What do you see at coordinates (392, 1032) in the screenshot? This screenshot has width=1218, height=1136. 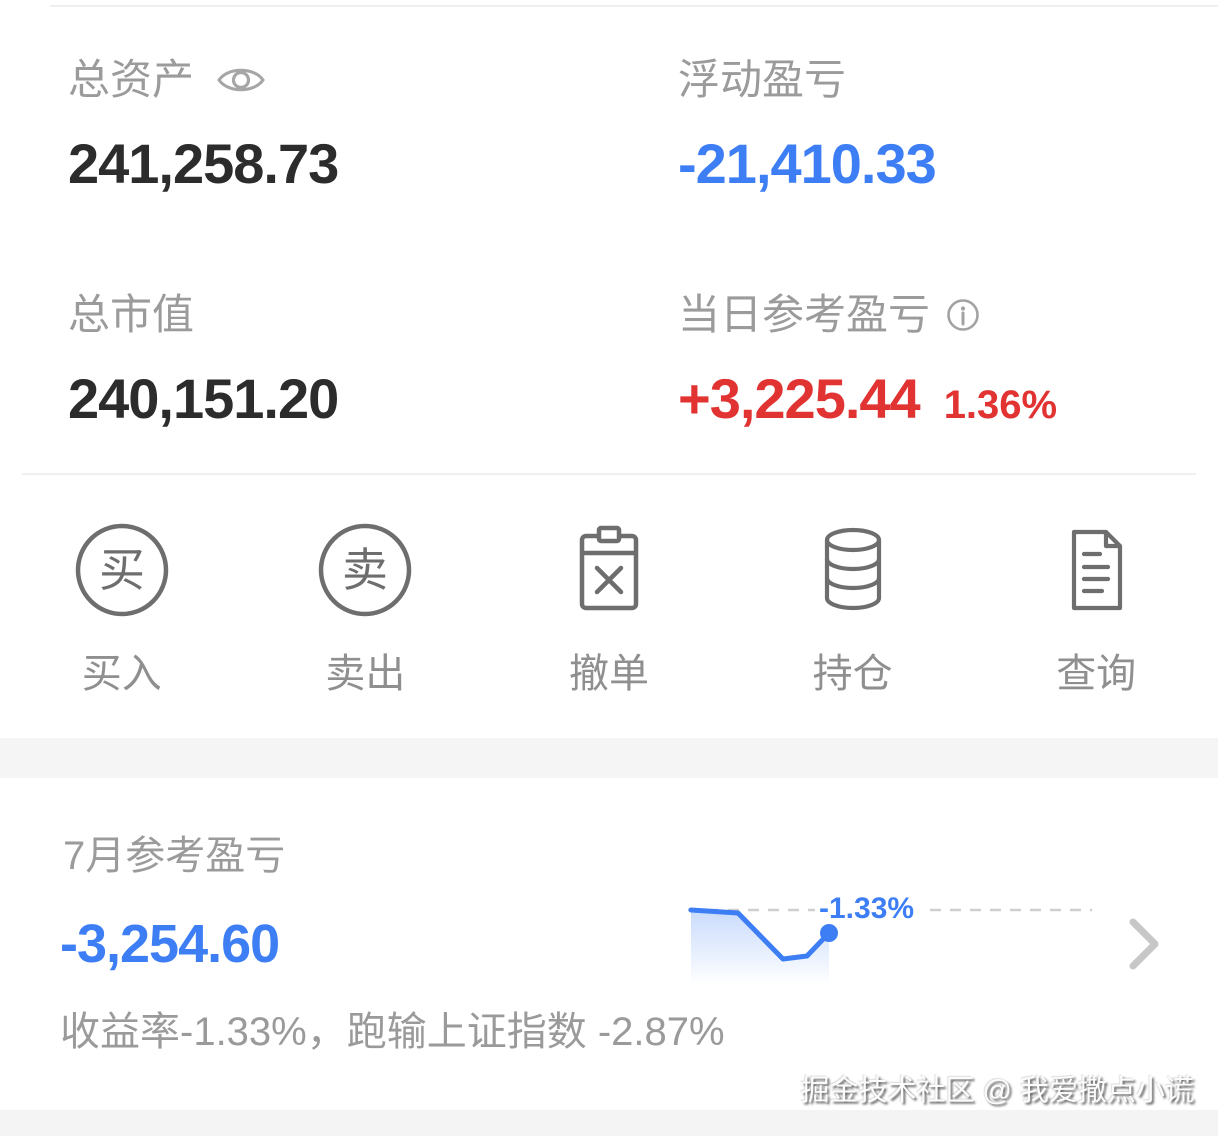 I see `monthly-pl-subtitle: 收益率-1.33%，跑输上证指数 -2.87%` at bounding box center [392, 1032].